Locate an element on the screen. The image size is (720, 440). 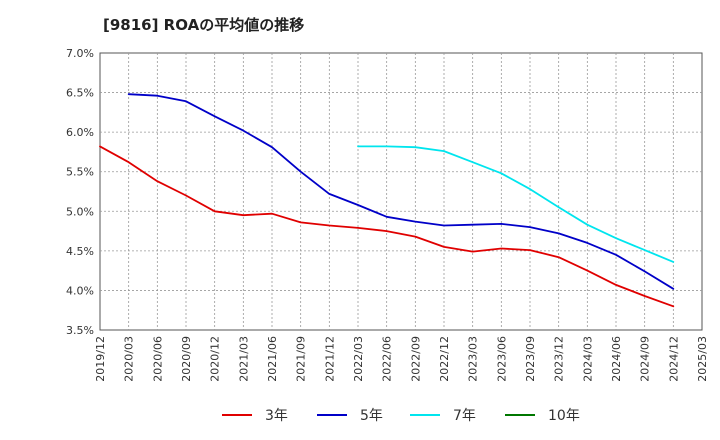
x-tick-label: 2023/06 is located at coordinates (501, 359).